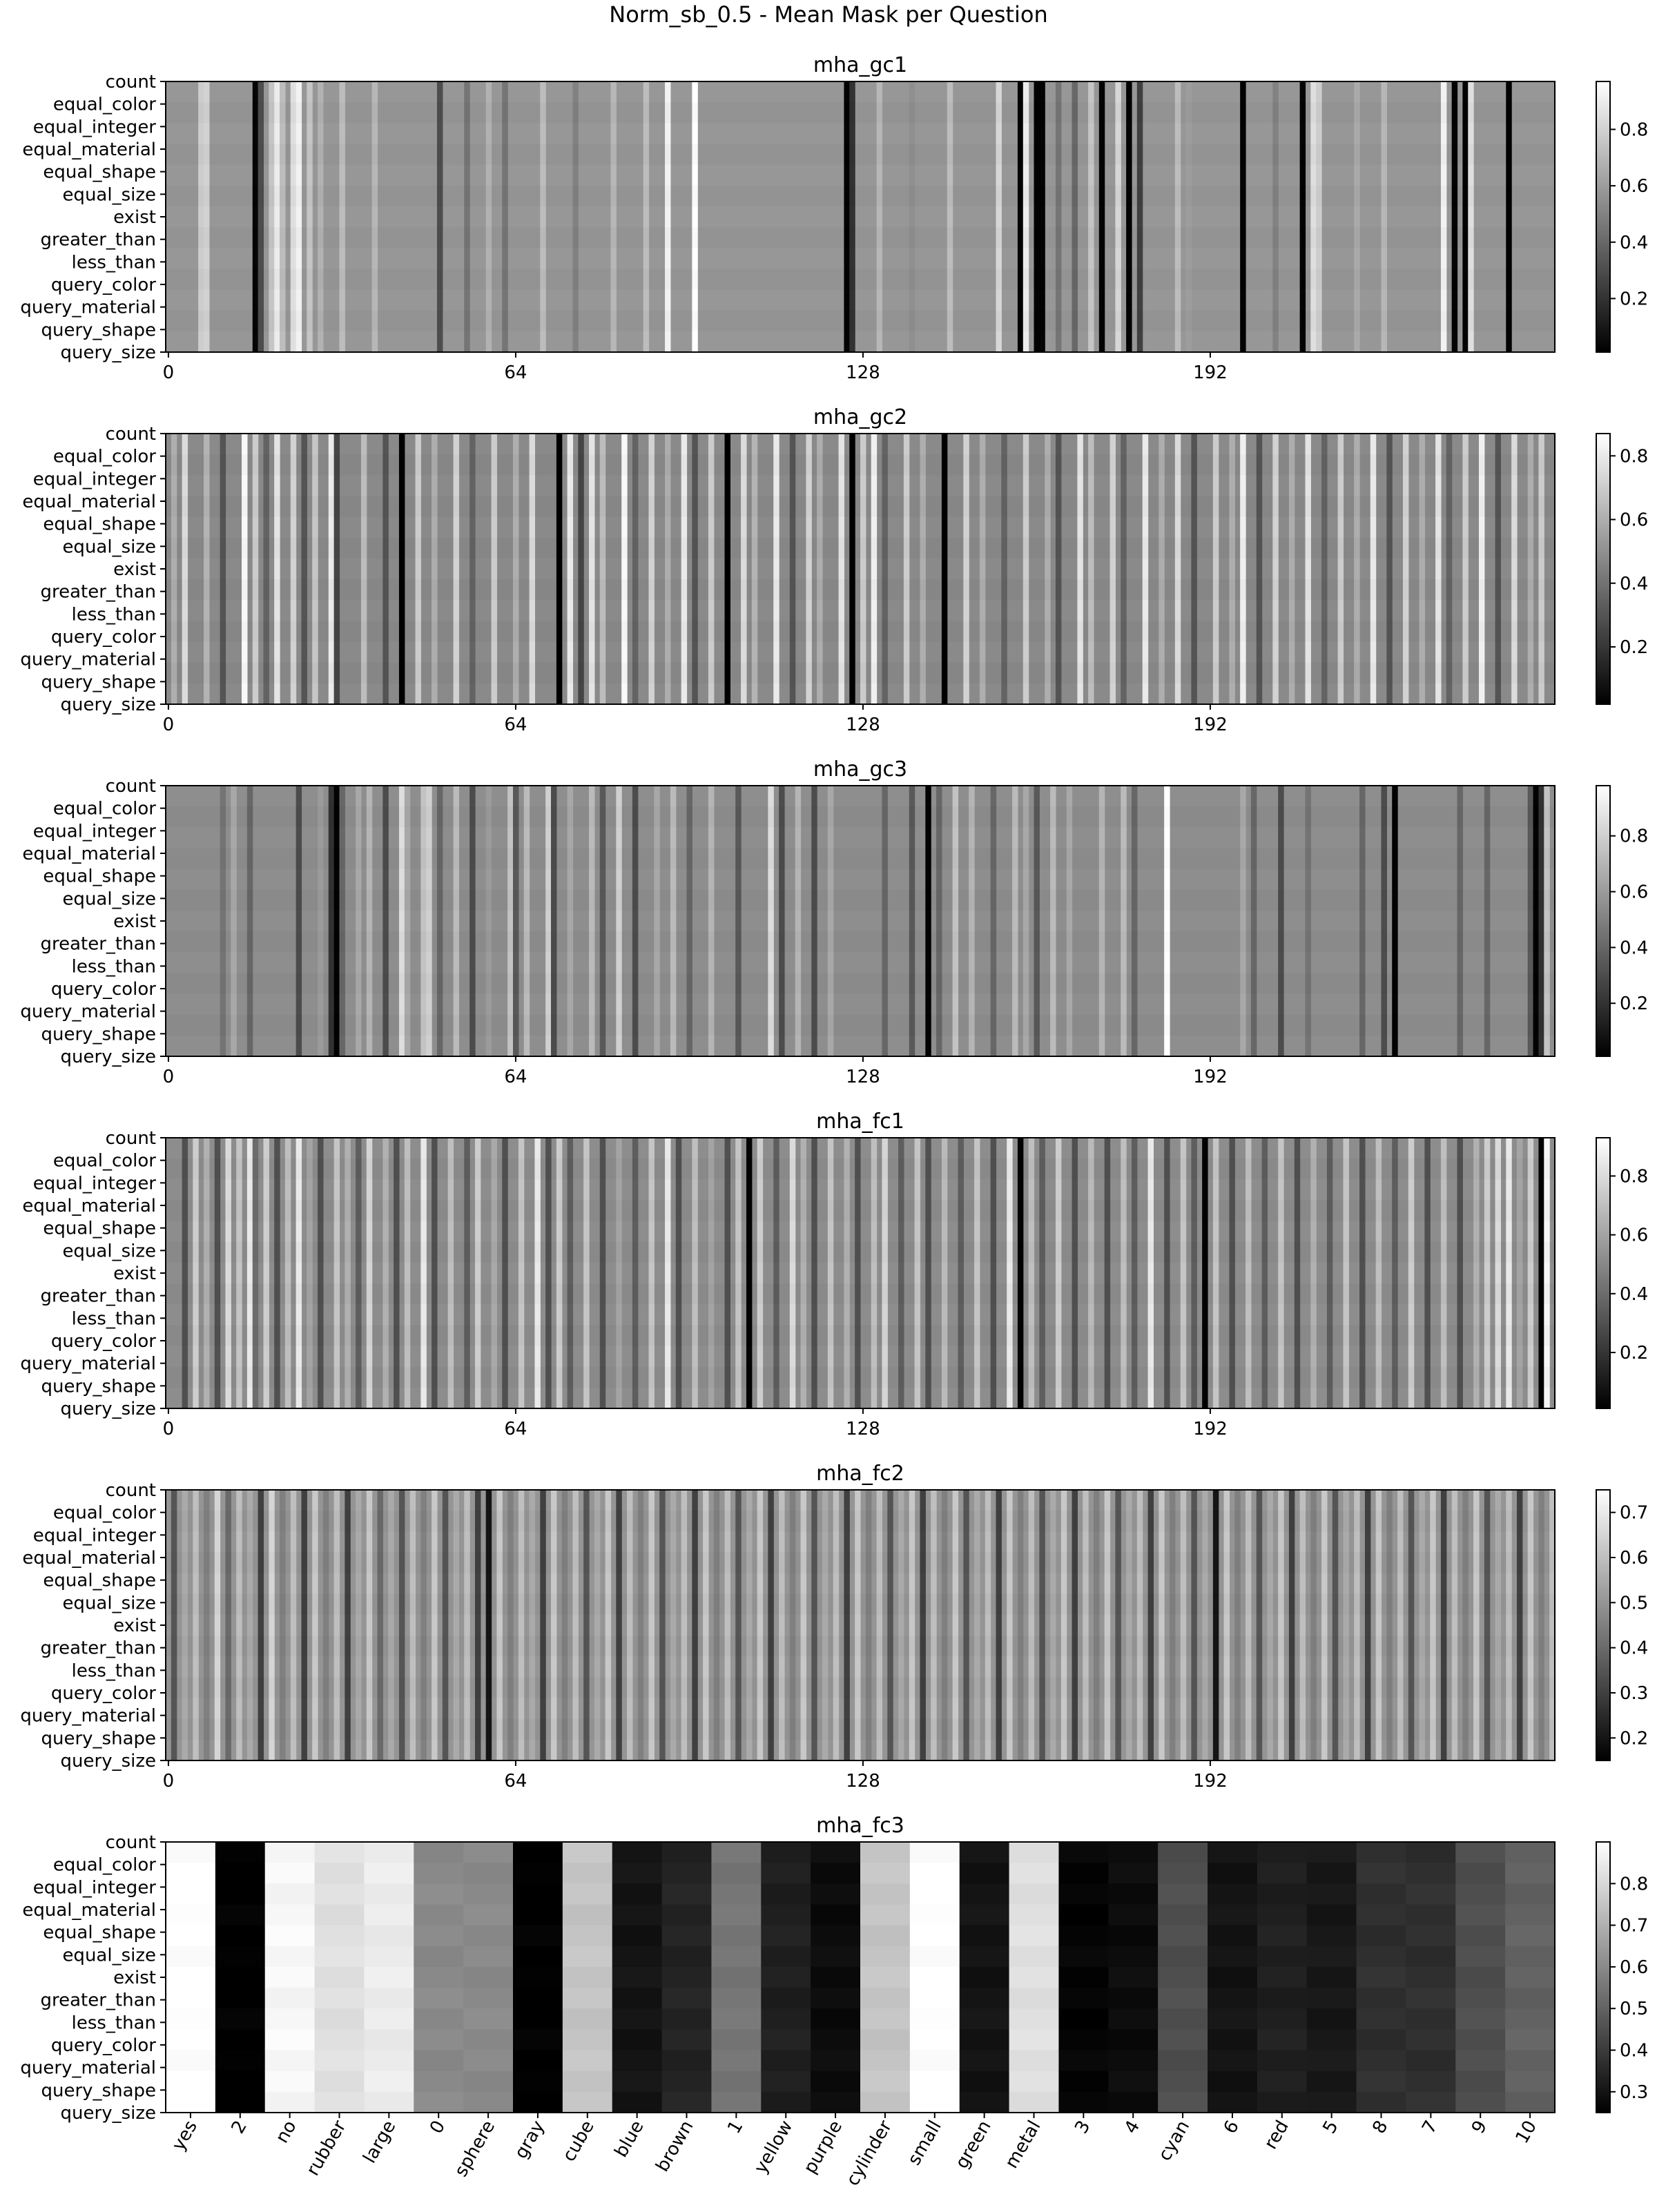 This screenshot has width=1657, height=2212. Describe the element at coordinates (1634, 1693) in the screenshot. I see `colorbar-tick-label: 0.3` at that location.